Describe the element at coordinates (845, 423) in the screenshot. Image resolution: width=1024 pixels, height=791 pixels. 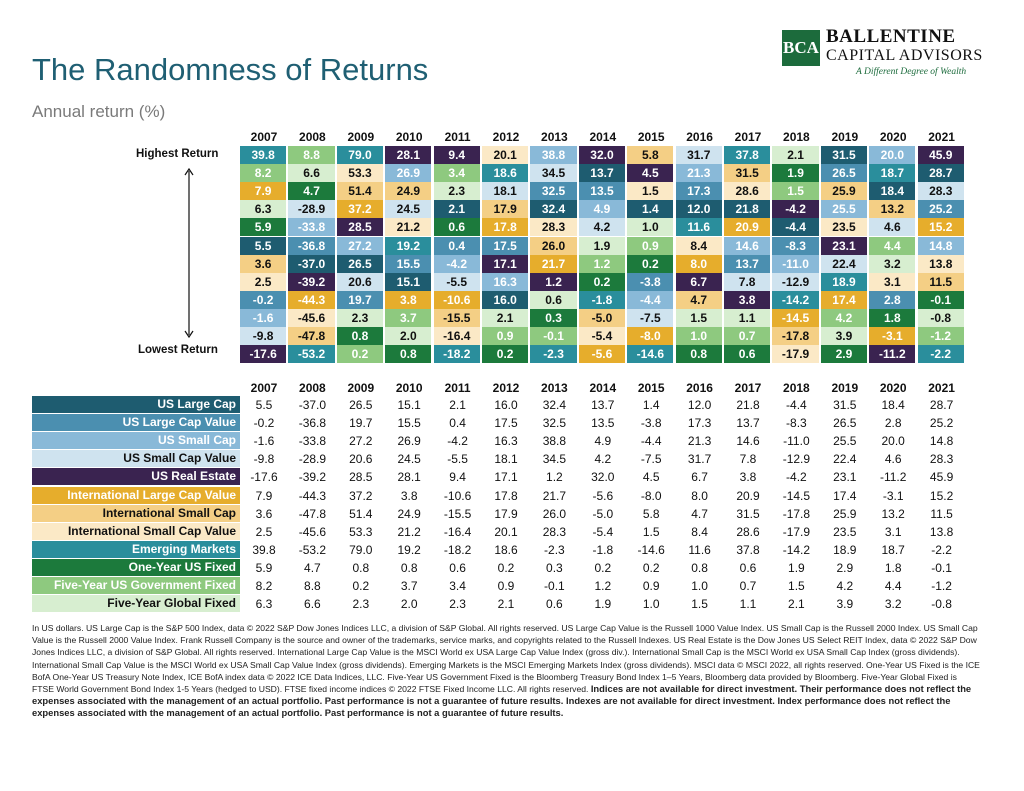
I see `asset-value: 26.5` at that location.